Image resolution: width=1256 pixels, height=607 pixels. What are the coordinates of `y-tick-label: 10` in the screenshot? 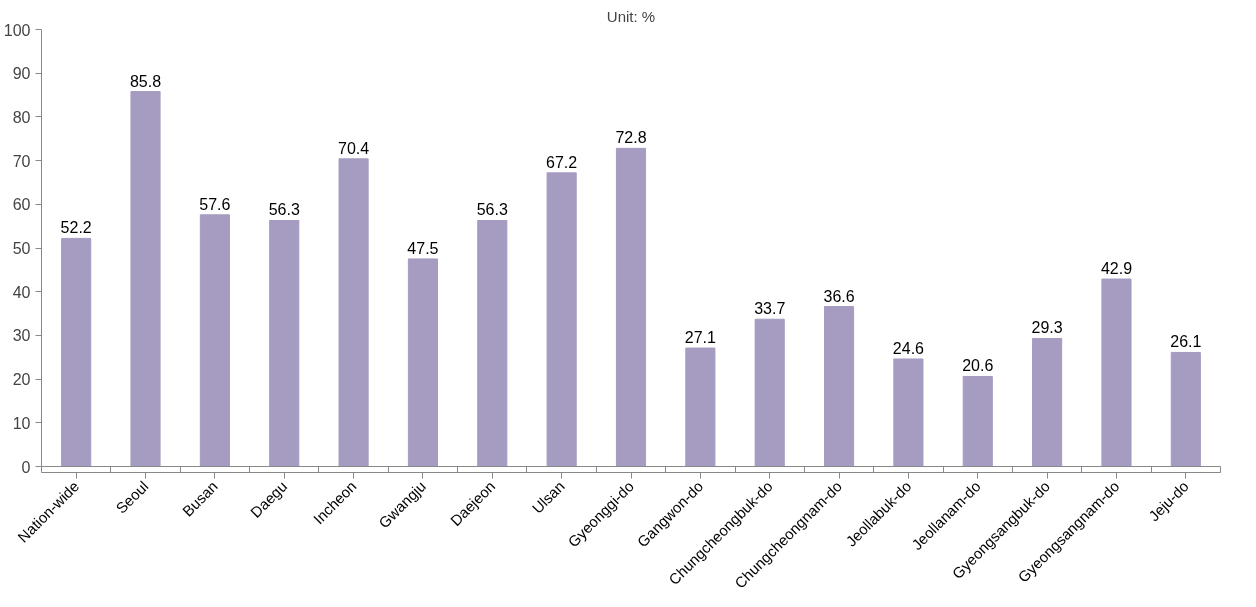 It's located at (21, 423).